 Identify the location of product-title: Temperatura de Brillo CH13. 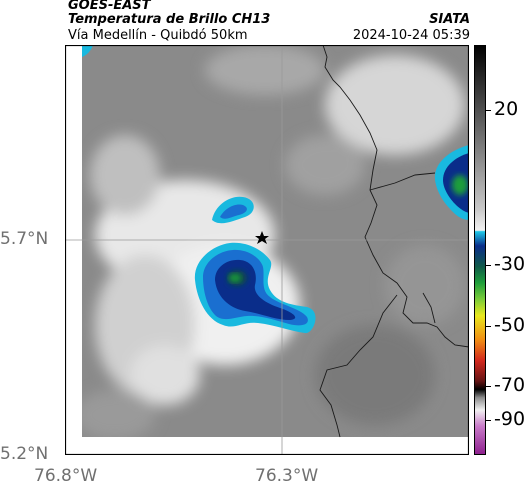
(169, 19).